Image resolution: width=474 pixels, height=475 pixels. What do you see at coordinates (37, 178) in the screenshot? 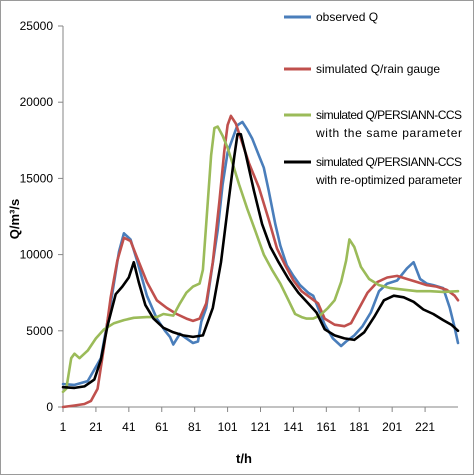
I see `y-tick-label: 15000` at bounding box center [37, 178].